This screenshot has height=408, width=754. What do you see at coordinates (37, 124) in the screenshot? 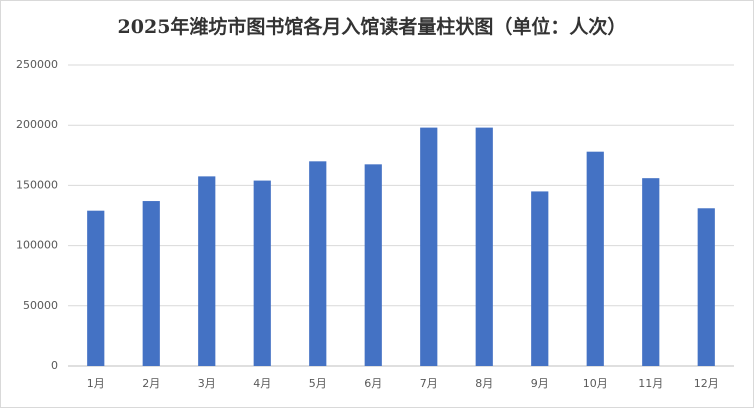
I see `y-tick-label: 200000` at bounding box center [37, 124].